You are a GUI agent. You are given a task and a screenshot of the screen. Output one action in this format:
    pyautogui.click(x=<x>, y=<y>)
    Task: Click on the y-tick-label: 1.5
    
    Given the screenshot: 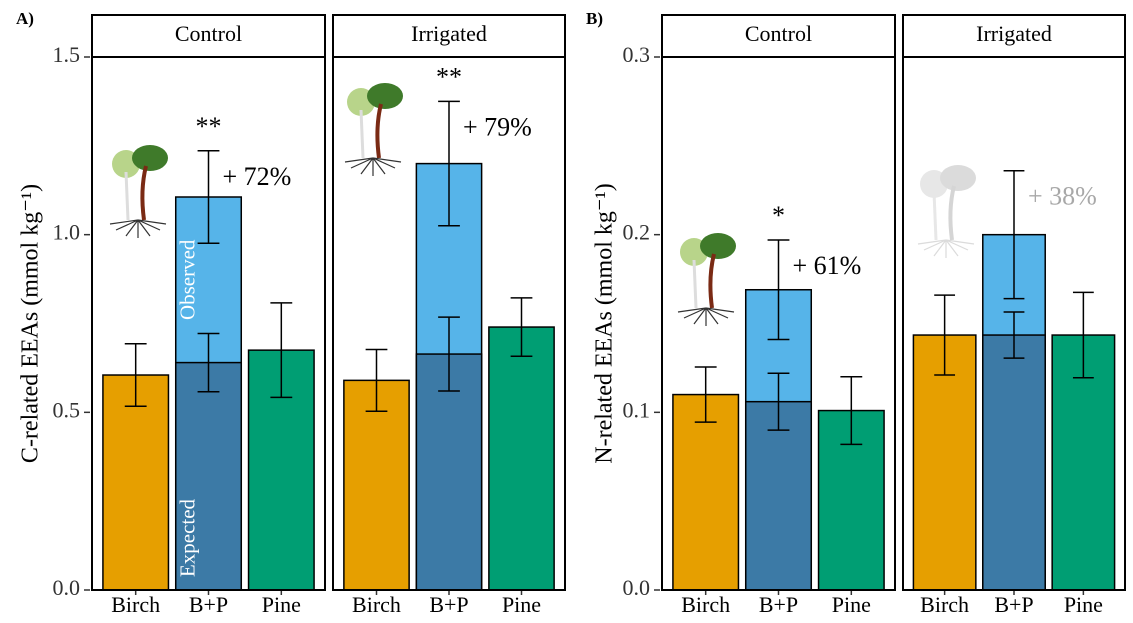 What is the action you would take?
    pyautogui.click(x=67, y=54)
    